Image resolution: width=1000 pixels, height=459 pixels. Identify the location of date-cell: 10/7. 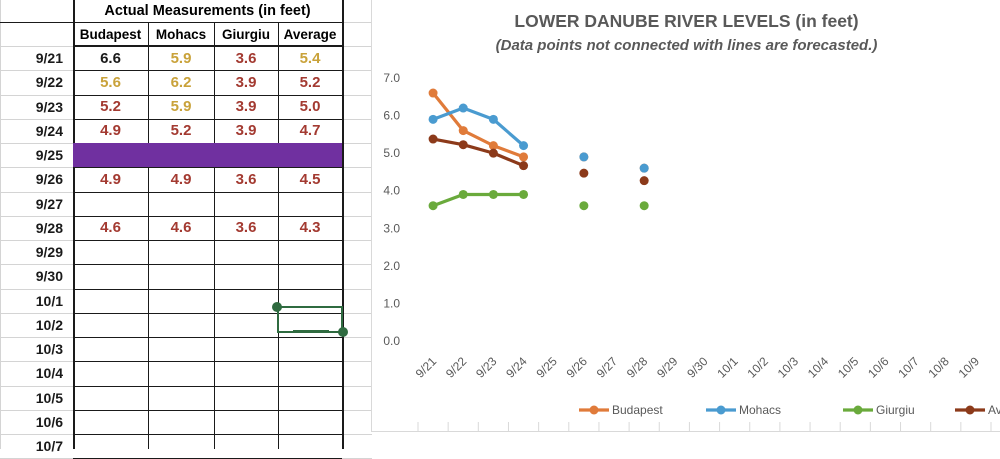
(49, 446).